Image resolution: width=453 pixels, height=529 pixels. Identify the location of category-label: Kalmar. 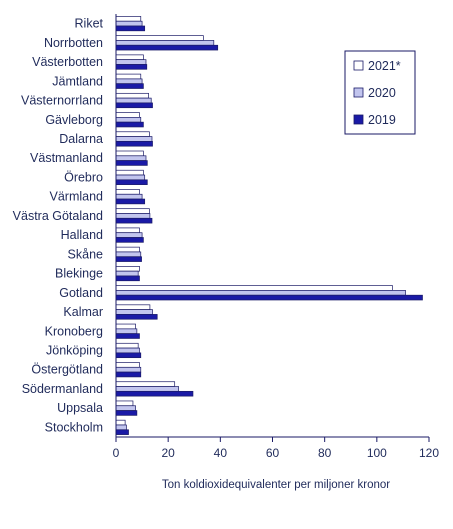
(83, 312).